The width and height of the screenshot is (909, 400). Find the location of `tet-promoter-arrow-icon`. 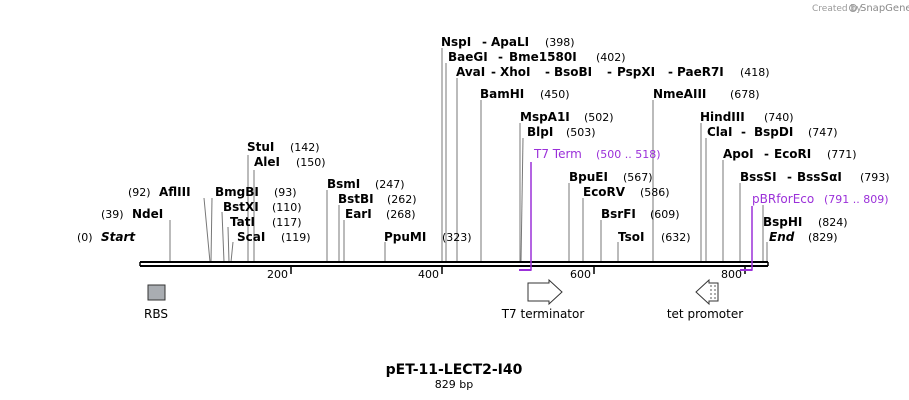

tet-promoter-arrow-icon is located at coordinates (707, 292).